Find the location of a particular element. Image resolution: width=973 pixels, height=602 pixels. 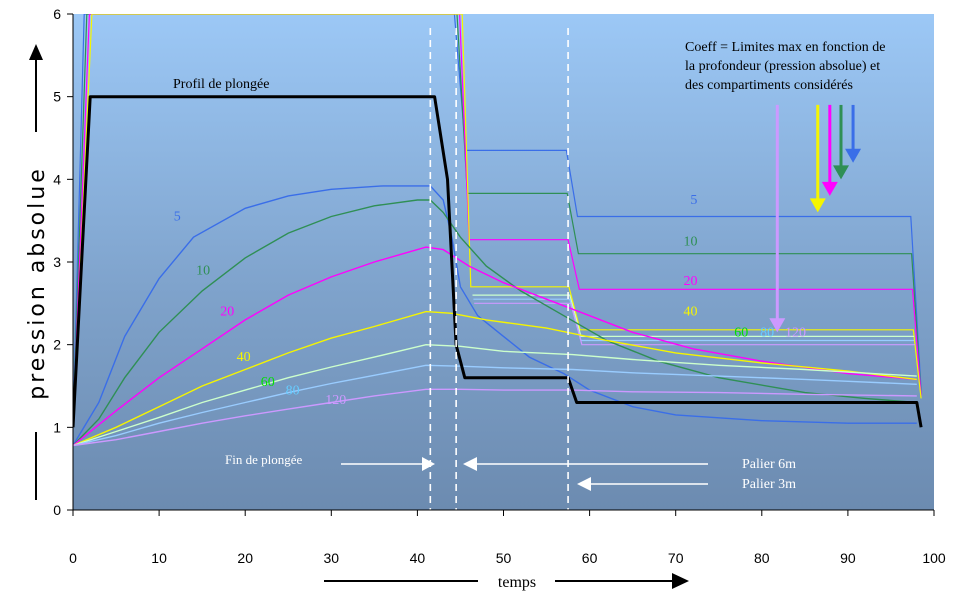

y-tick-label: 5 is located at coordinates (57, 97).